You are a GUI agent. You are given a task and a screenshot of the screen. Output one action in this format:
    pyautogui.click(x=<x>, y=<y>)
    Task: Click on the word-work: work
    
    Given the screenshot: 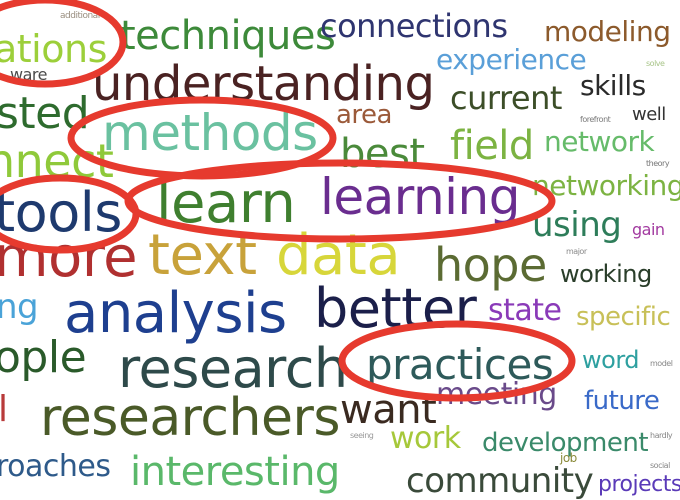 What is the action you would take?
    pyautogui.click(x=425, y=438)
    